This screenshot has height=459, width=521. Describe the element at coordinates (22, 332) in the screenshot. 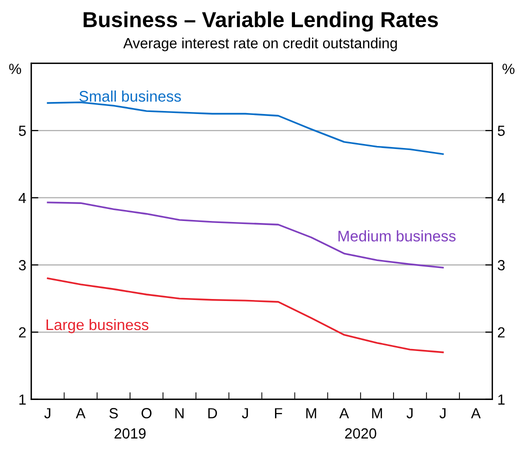

I see `y-tick-label: 2` at that location.